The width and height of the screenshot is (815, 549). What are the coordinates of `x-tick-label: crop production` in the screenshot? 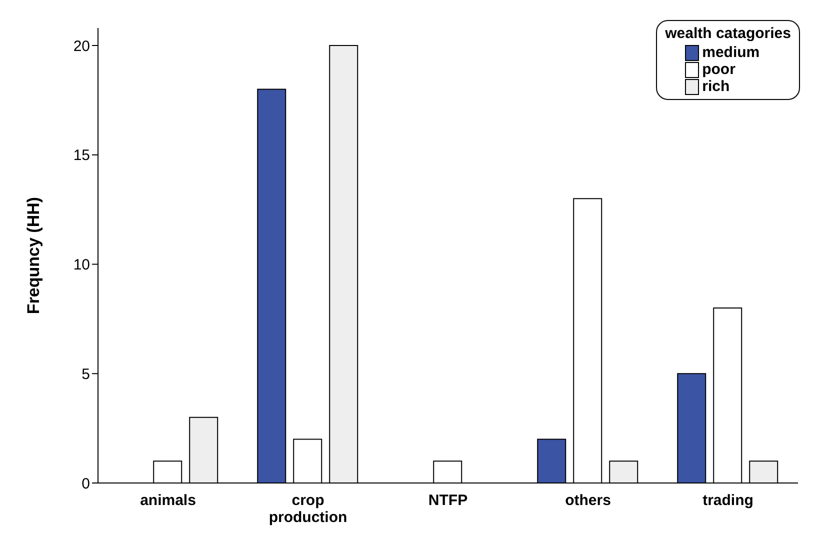 It's located at (308, 509).